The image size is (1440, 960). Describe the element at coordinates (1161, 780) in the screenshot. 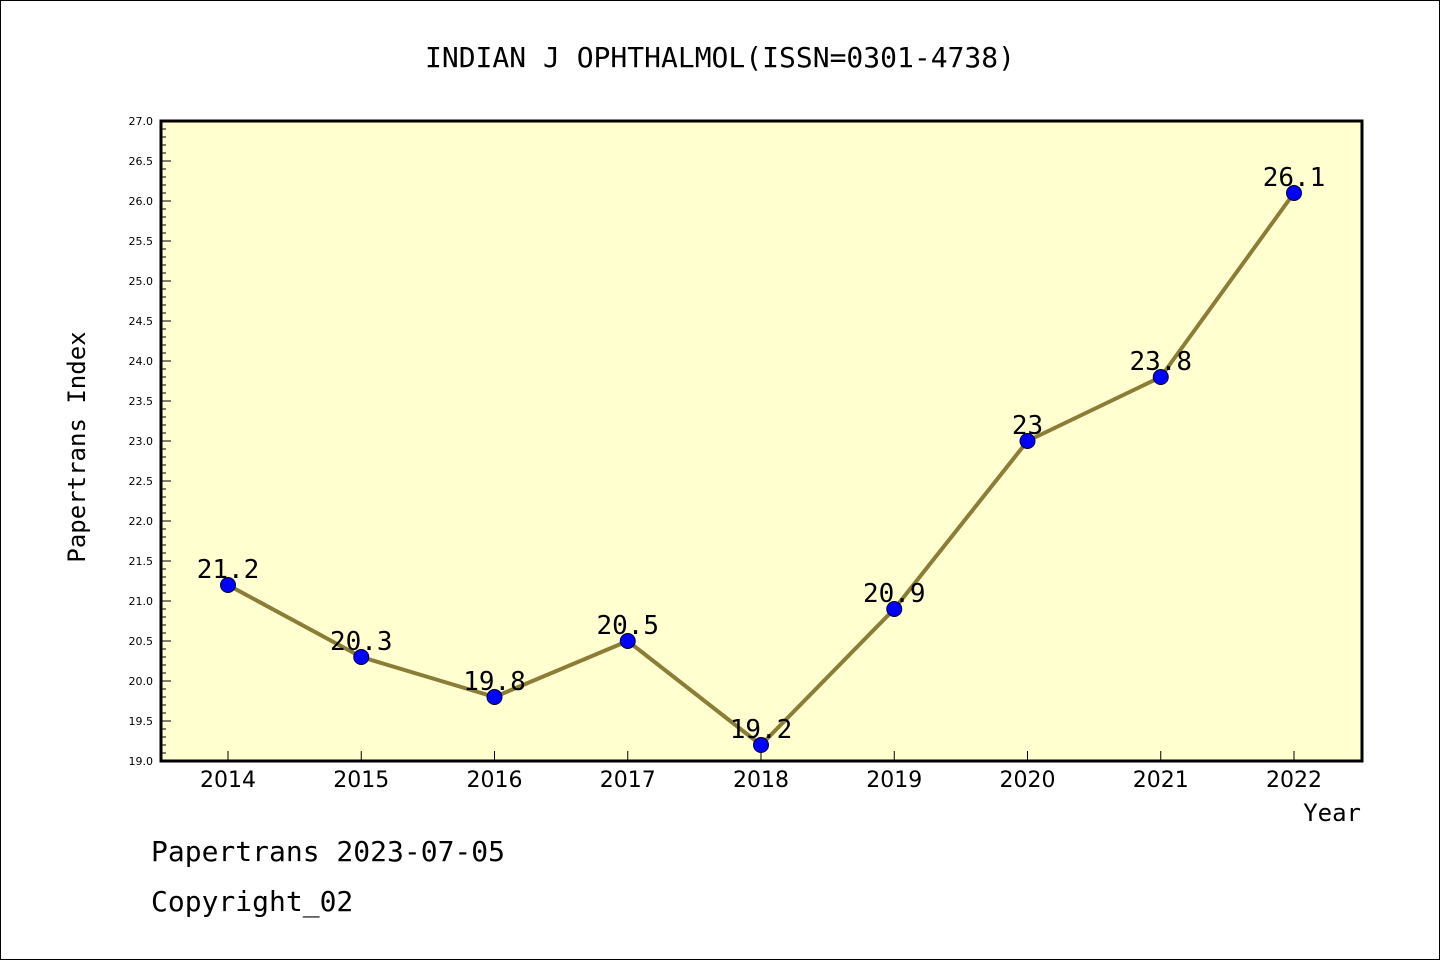

I see `x-tick-label: 2021` at that location.